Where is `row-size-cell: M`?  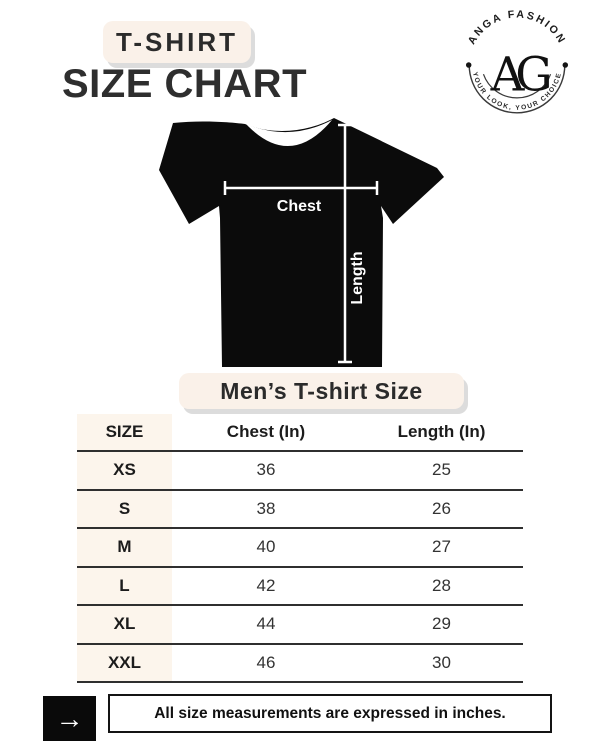
row-size-cell: M is located at coordinates (124, 548).